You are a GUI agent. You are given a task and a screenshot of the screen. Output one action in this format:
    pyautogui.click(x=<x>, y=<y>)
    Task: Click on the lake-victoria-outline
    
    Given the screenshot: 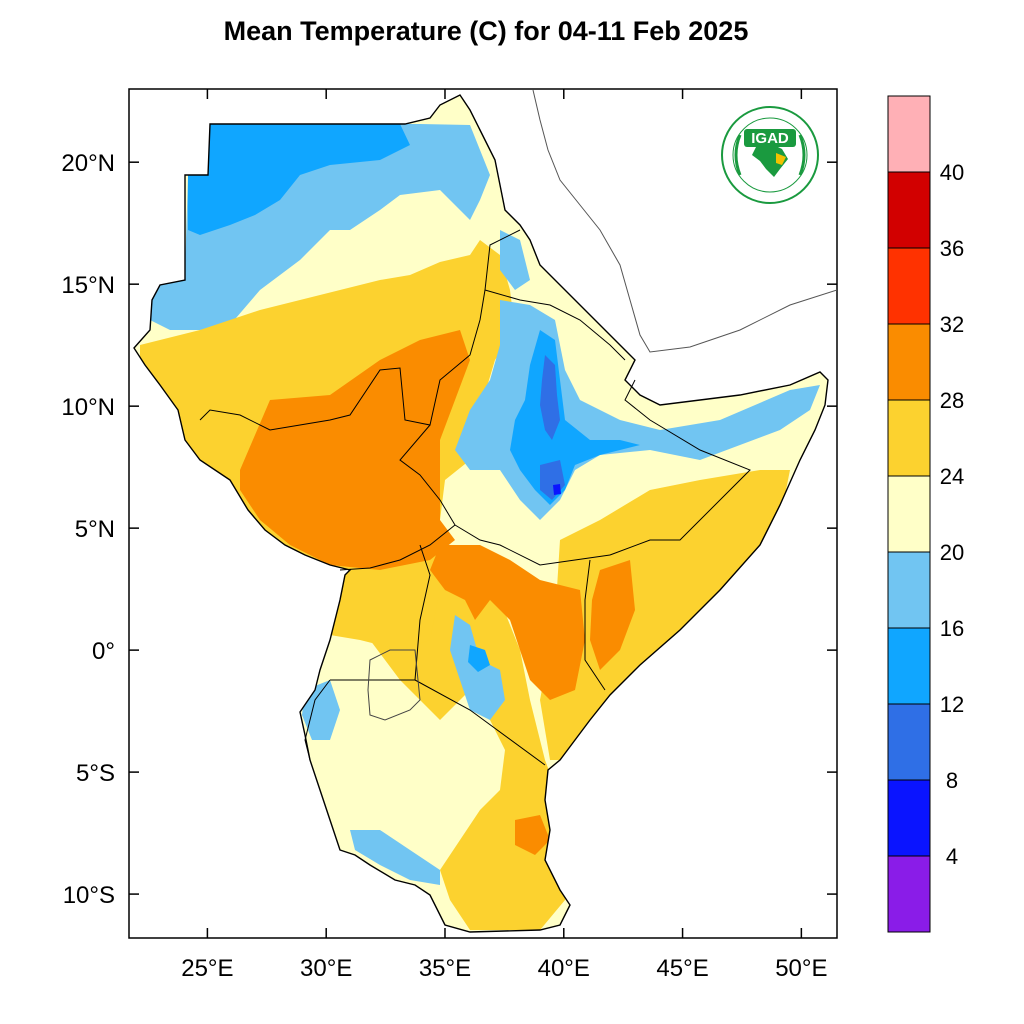 What is the action you would take?
    pyautogui.click(x=394, y=685)
    